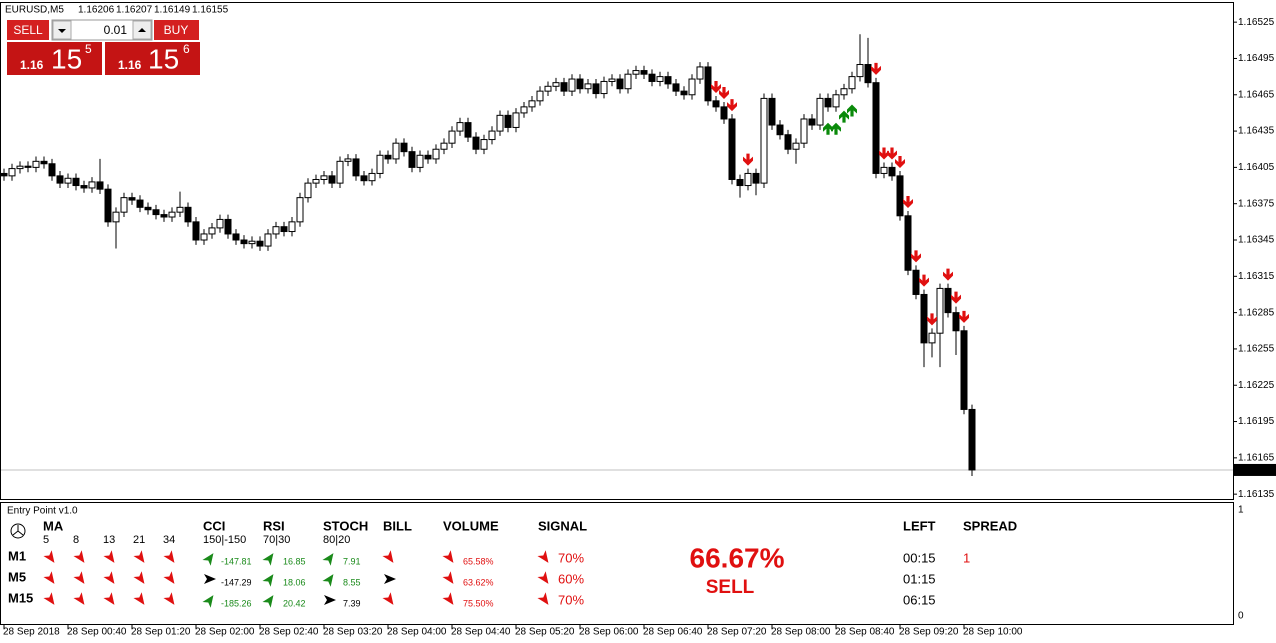  I want to click on header-signal: SIGNAL, so click(562, 525).